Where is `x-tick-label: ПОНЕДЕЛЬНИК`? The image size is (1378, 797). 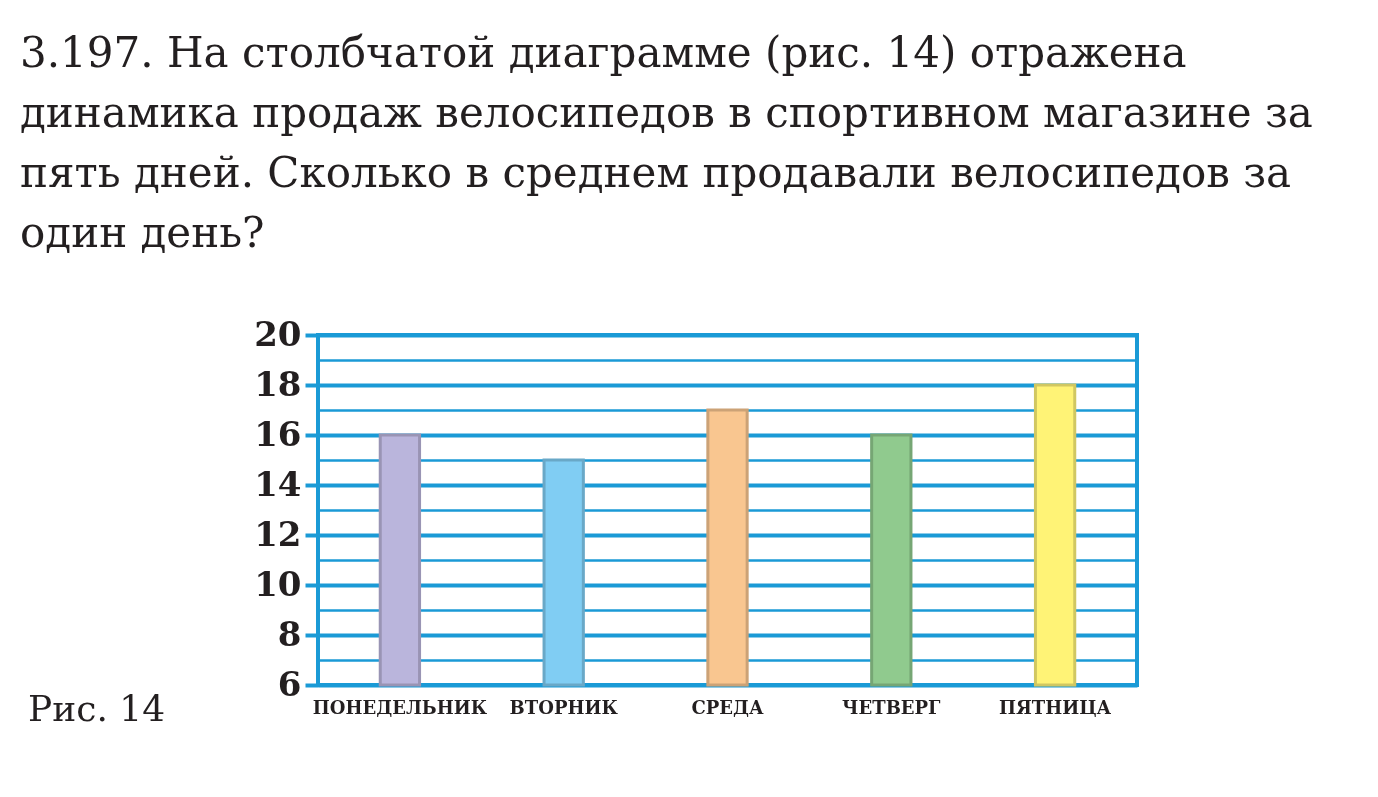
x-tick-label: ПОНЕДЕЛЬНИК is located at coordinates (400, 707).